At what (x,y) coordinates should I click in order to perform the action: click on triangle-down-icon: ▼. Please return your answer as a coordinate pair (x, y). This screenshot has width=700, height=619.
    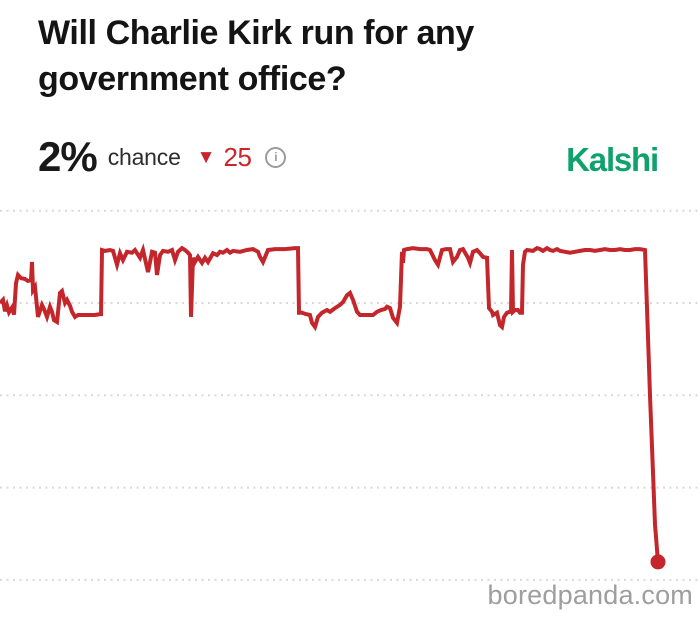
    Looking at the image, I should click on (206, 157).